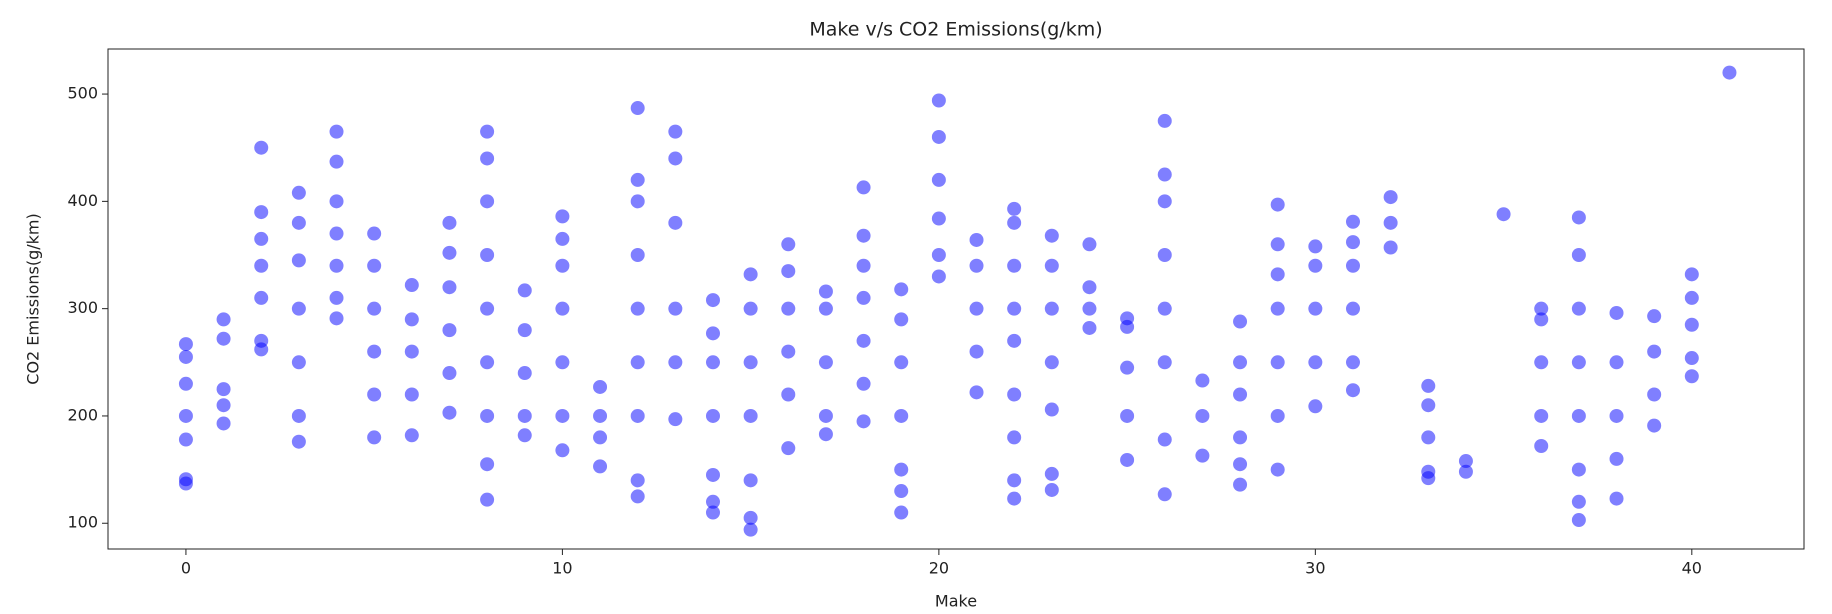 This screenshot has height=614, width=1832. I want to click on x-tick-label: 10, so click(562, 568).